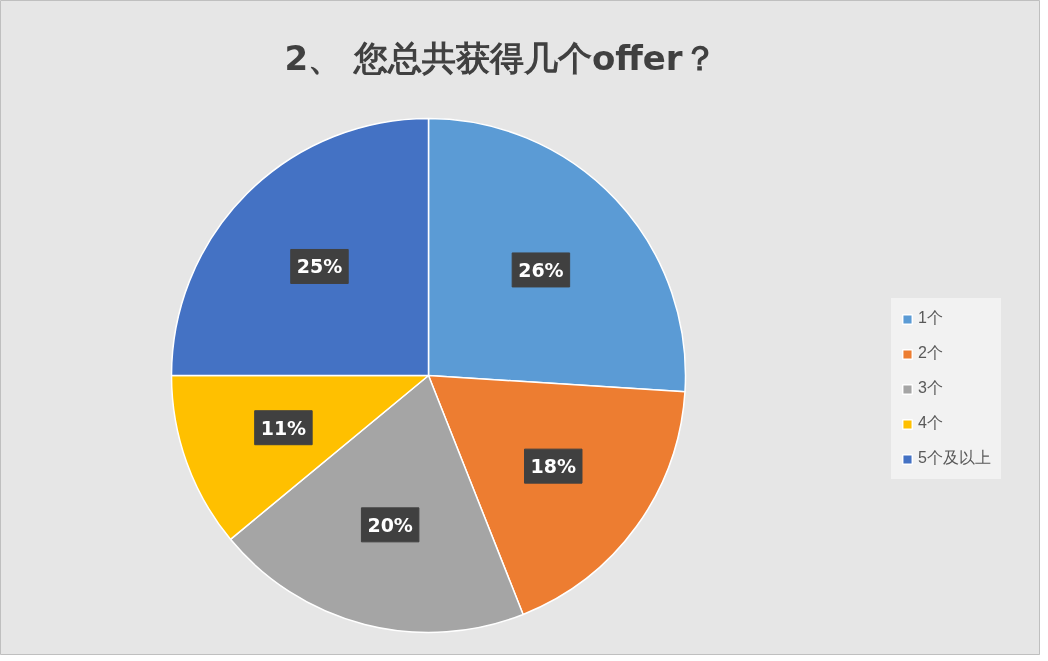 This screenshot has width=1048, height=661. I want to click on data-label: 11%, so click(283, 427).